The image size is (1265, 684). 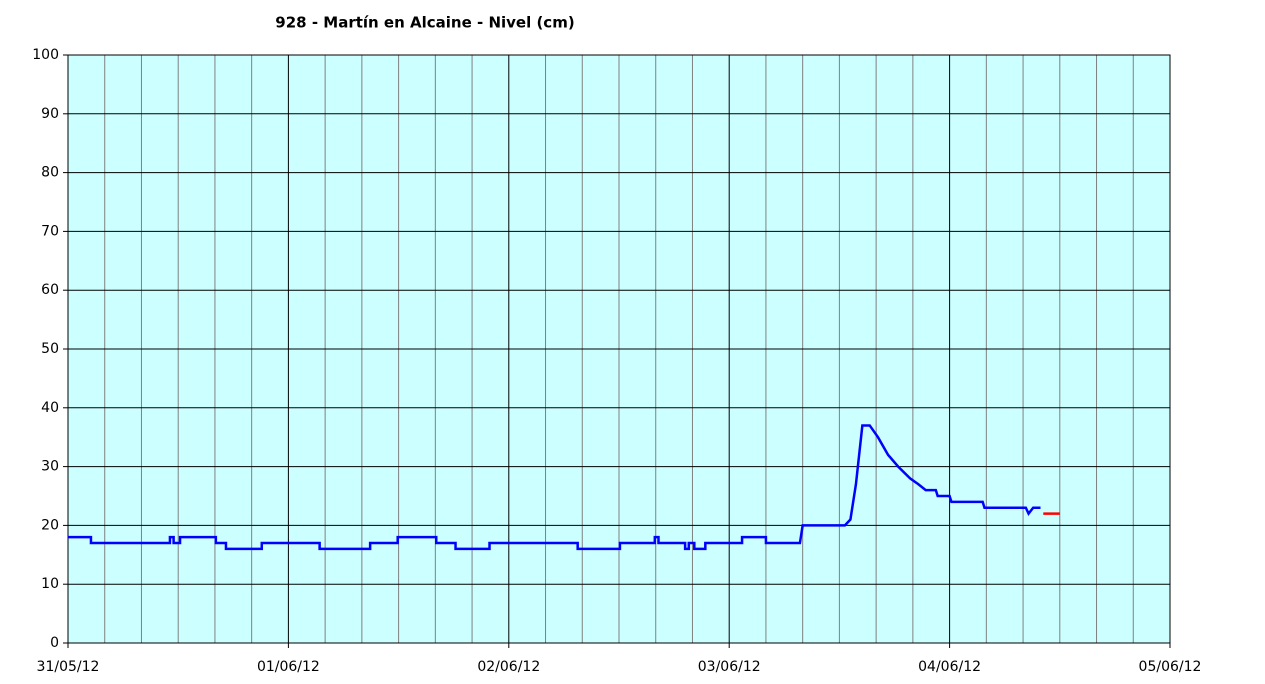 I want to click on x-tick-label: 03/06/12, so click(x=729, y=667).